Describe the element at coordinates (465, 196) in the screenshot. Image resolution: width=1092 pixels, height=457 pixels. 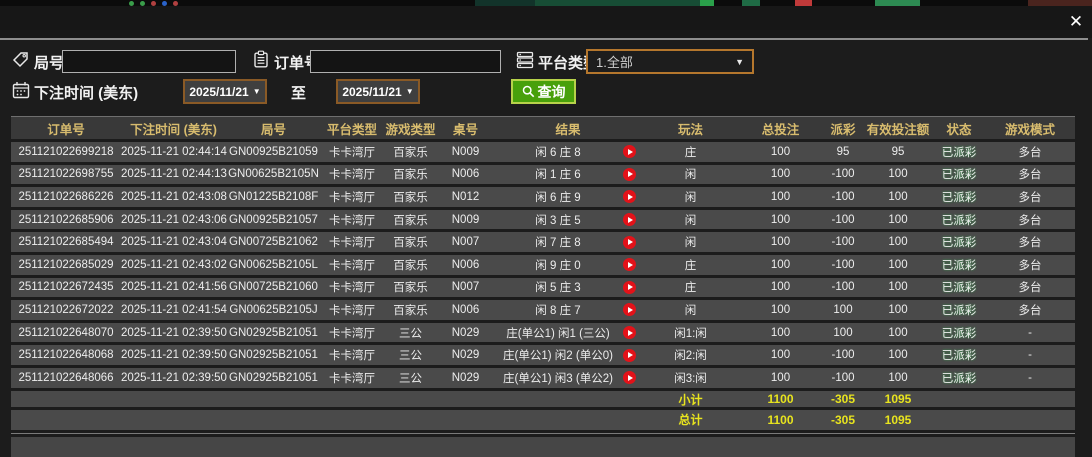
I see `cell-table-no: N012` at that location.